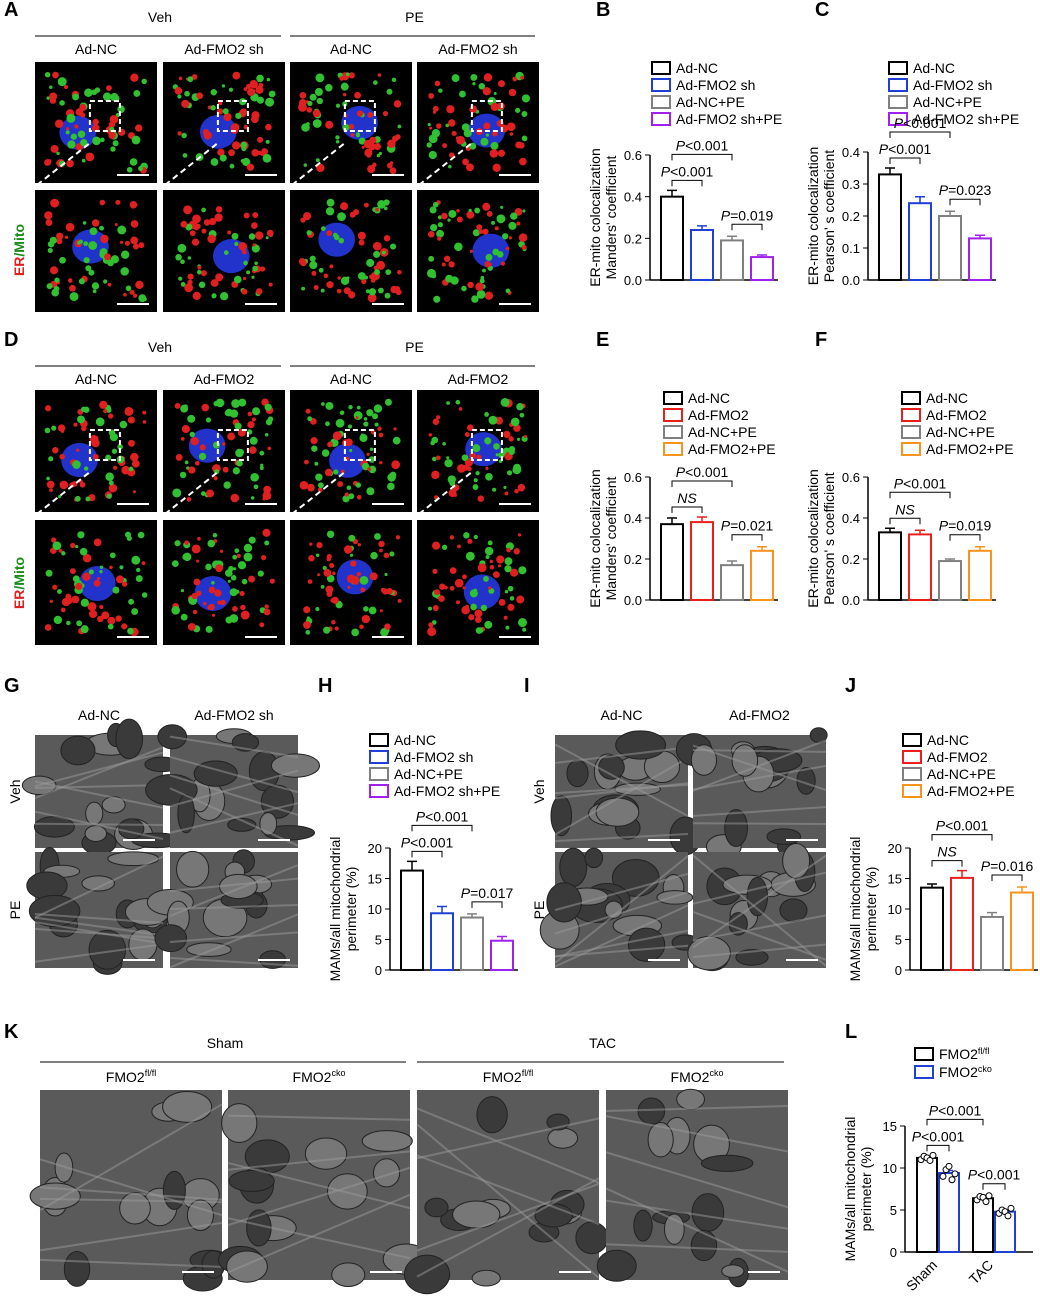 This screenshot has height=1299, width=1040. I want to click on y-tick-label: 0, so click(893, 1252).